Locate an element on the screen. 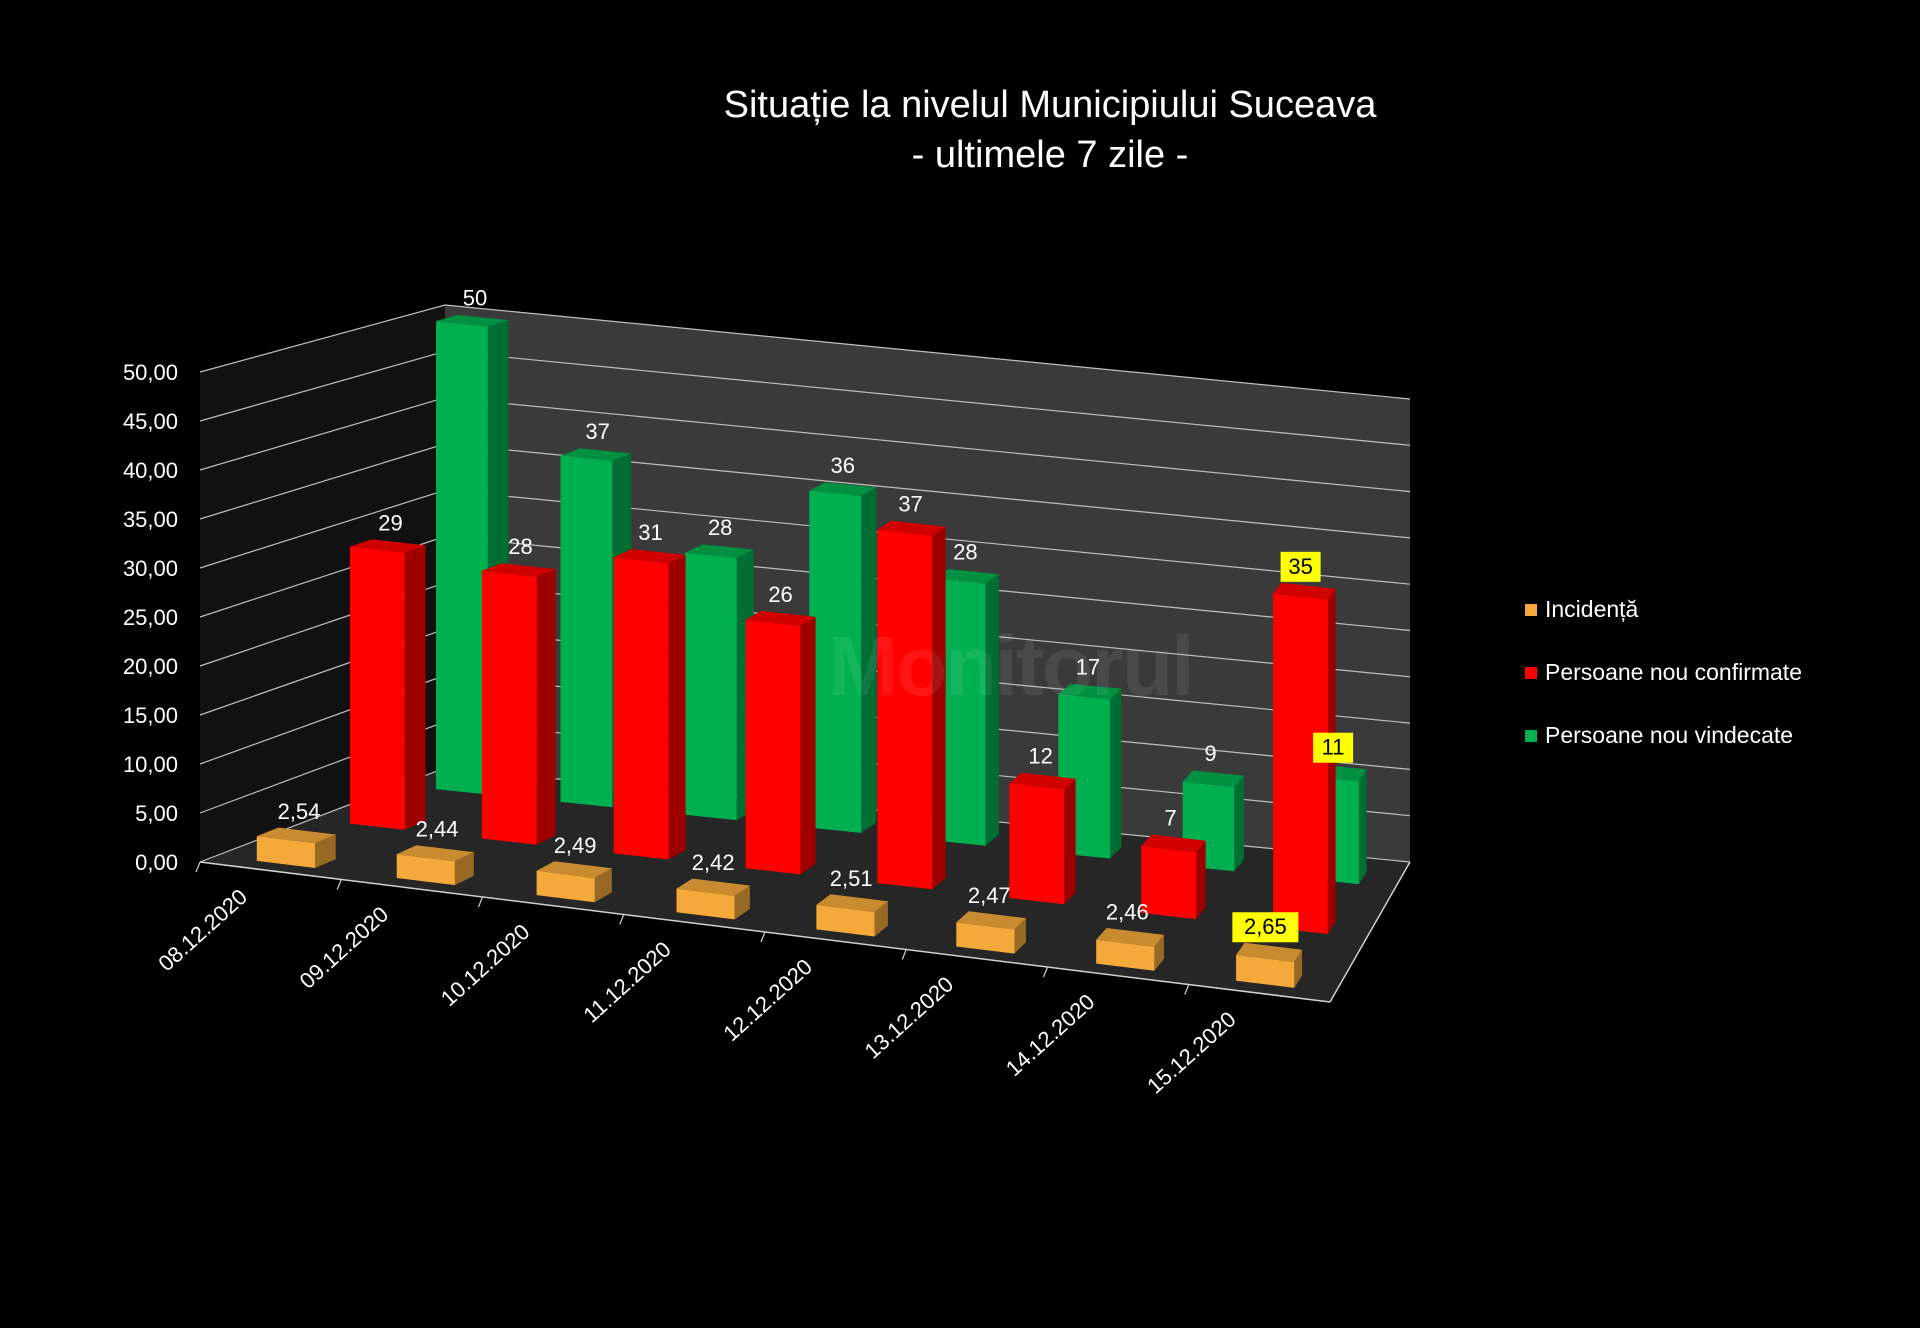  data-label: 11 is located at coordinates (1333, 747).